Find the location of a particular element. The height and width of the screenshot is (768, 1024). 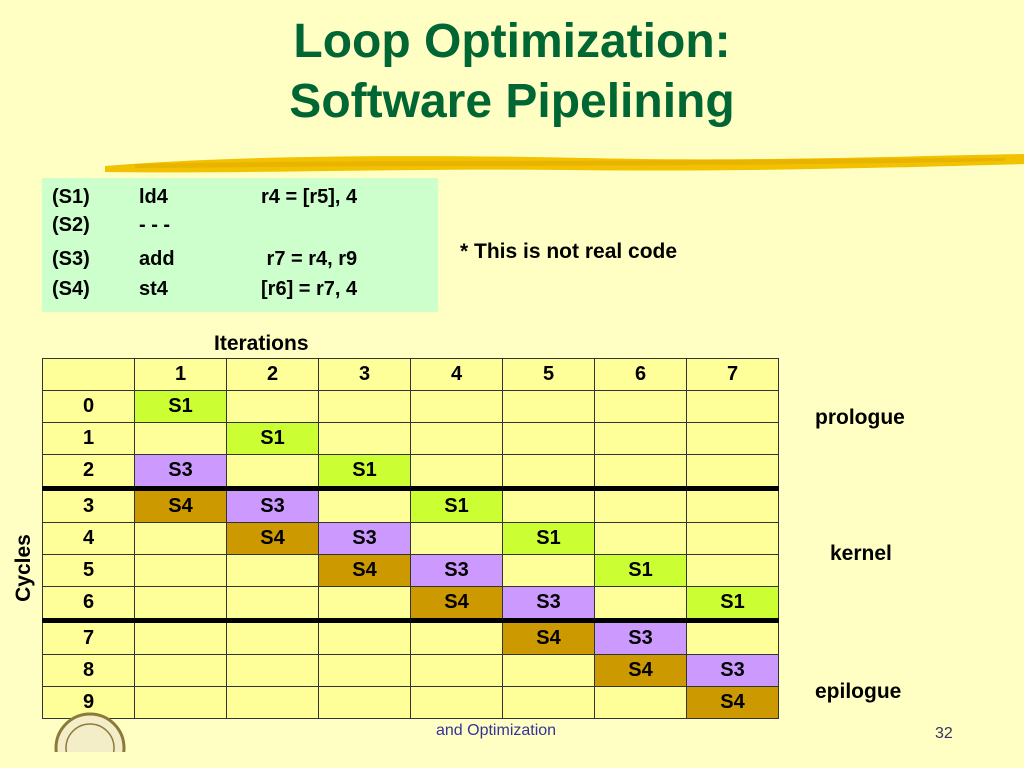

iteration-header-cell: 4 is located at coordinates (456, 374).